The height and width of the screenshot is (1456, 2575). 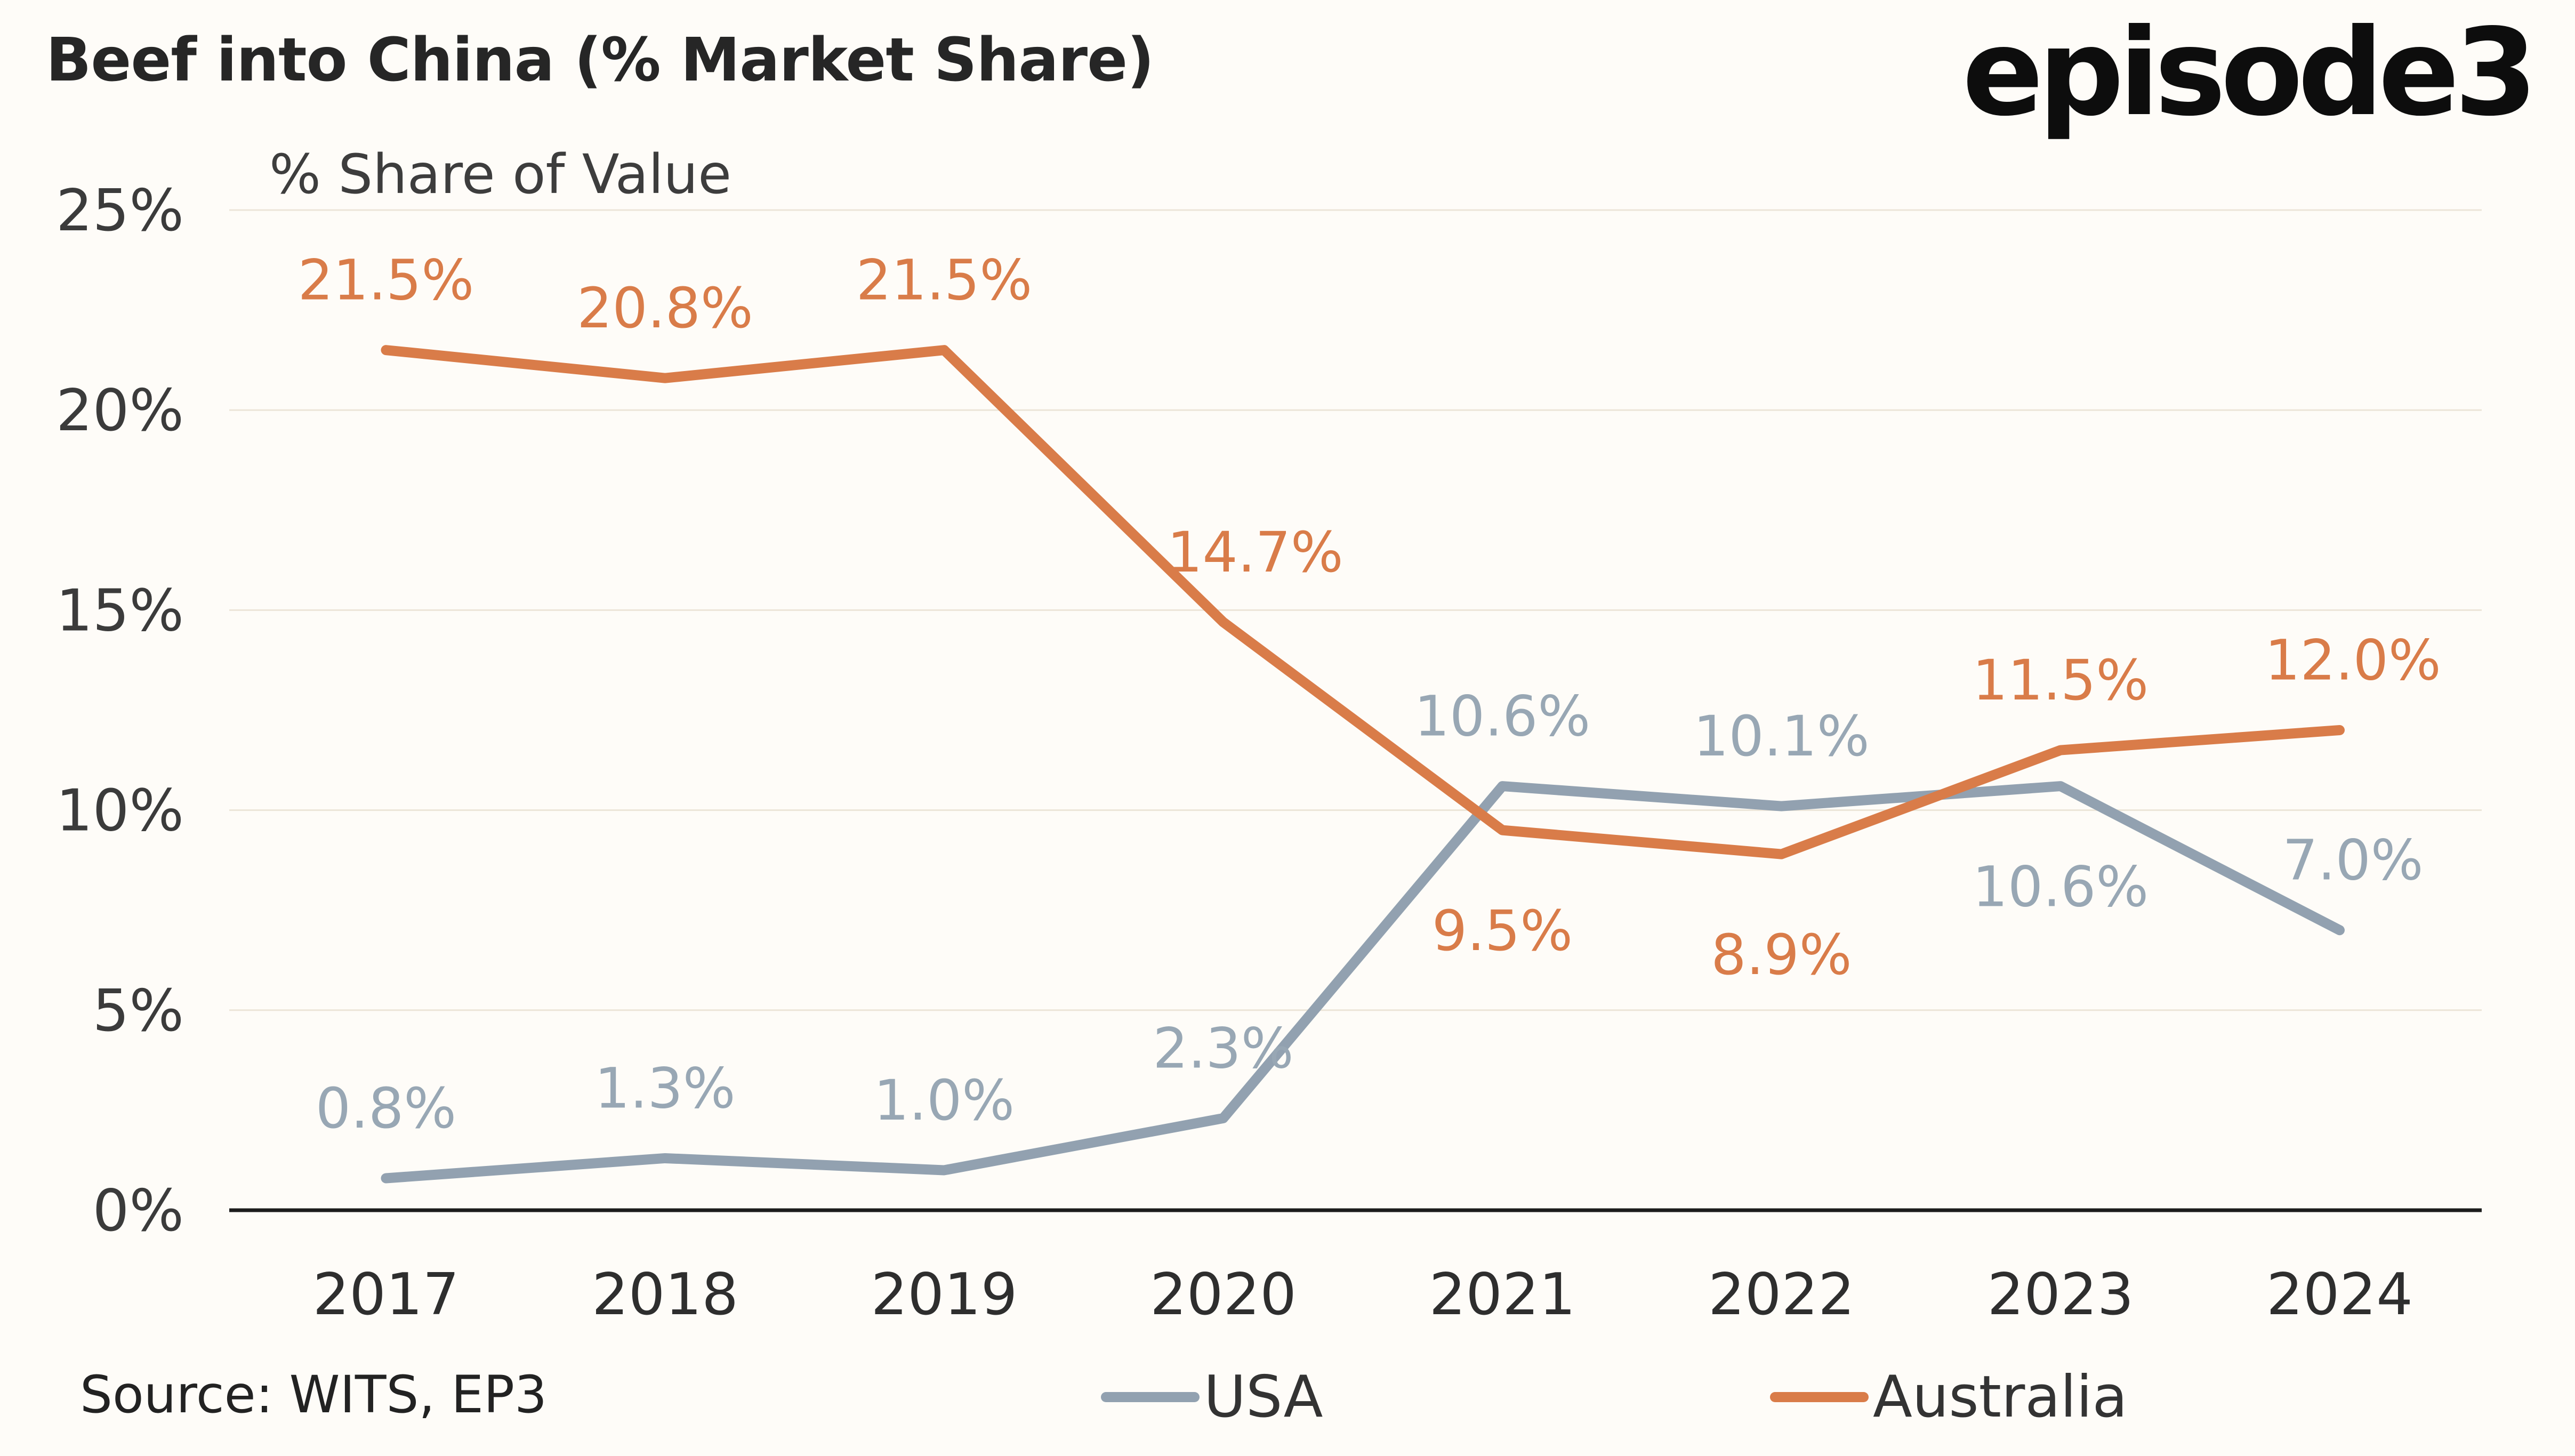 I want to click on x-tick-label: 2024, so click(x=2339, y=1294).